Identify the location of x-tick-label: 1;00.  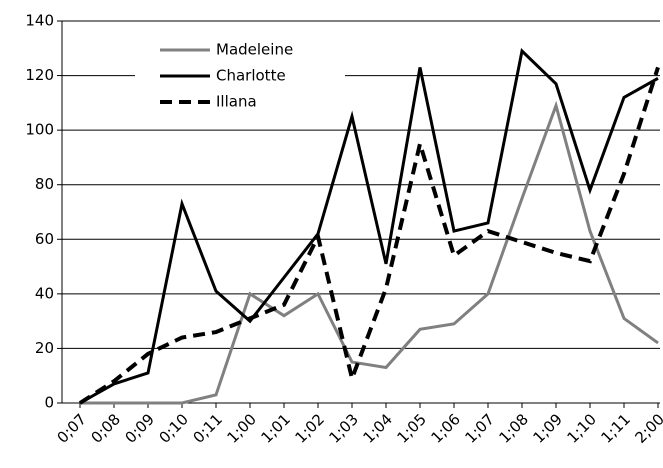
(241, 428).